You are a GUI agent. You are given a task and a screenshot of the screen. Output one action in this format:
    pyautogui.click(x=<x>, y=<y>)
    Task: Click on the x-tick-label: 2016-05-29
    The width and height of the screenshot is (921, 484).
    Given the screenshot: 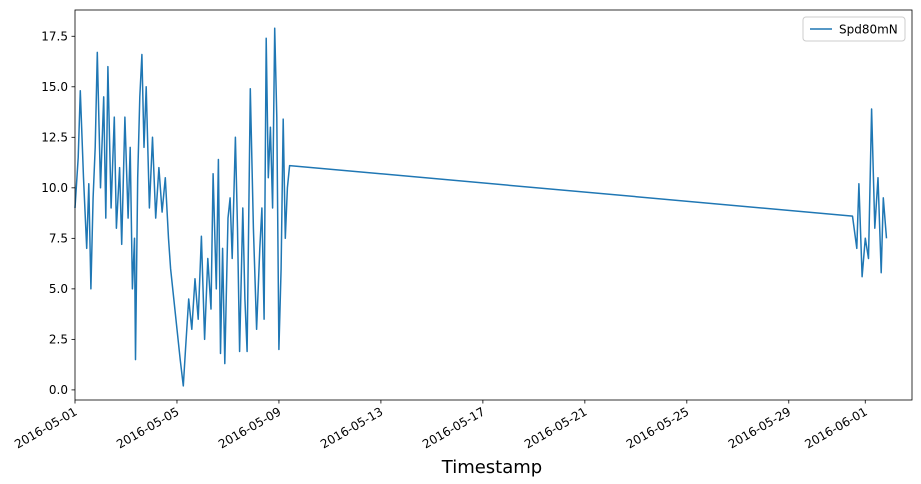 What is the action you would take?
    pyautogui.click(x=759, y=427)
    